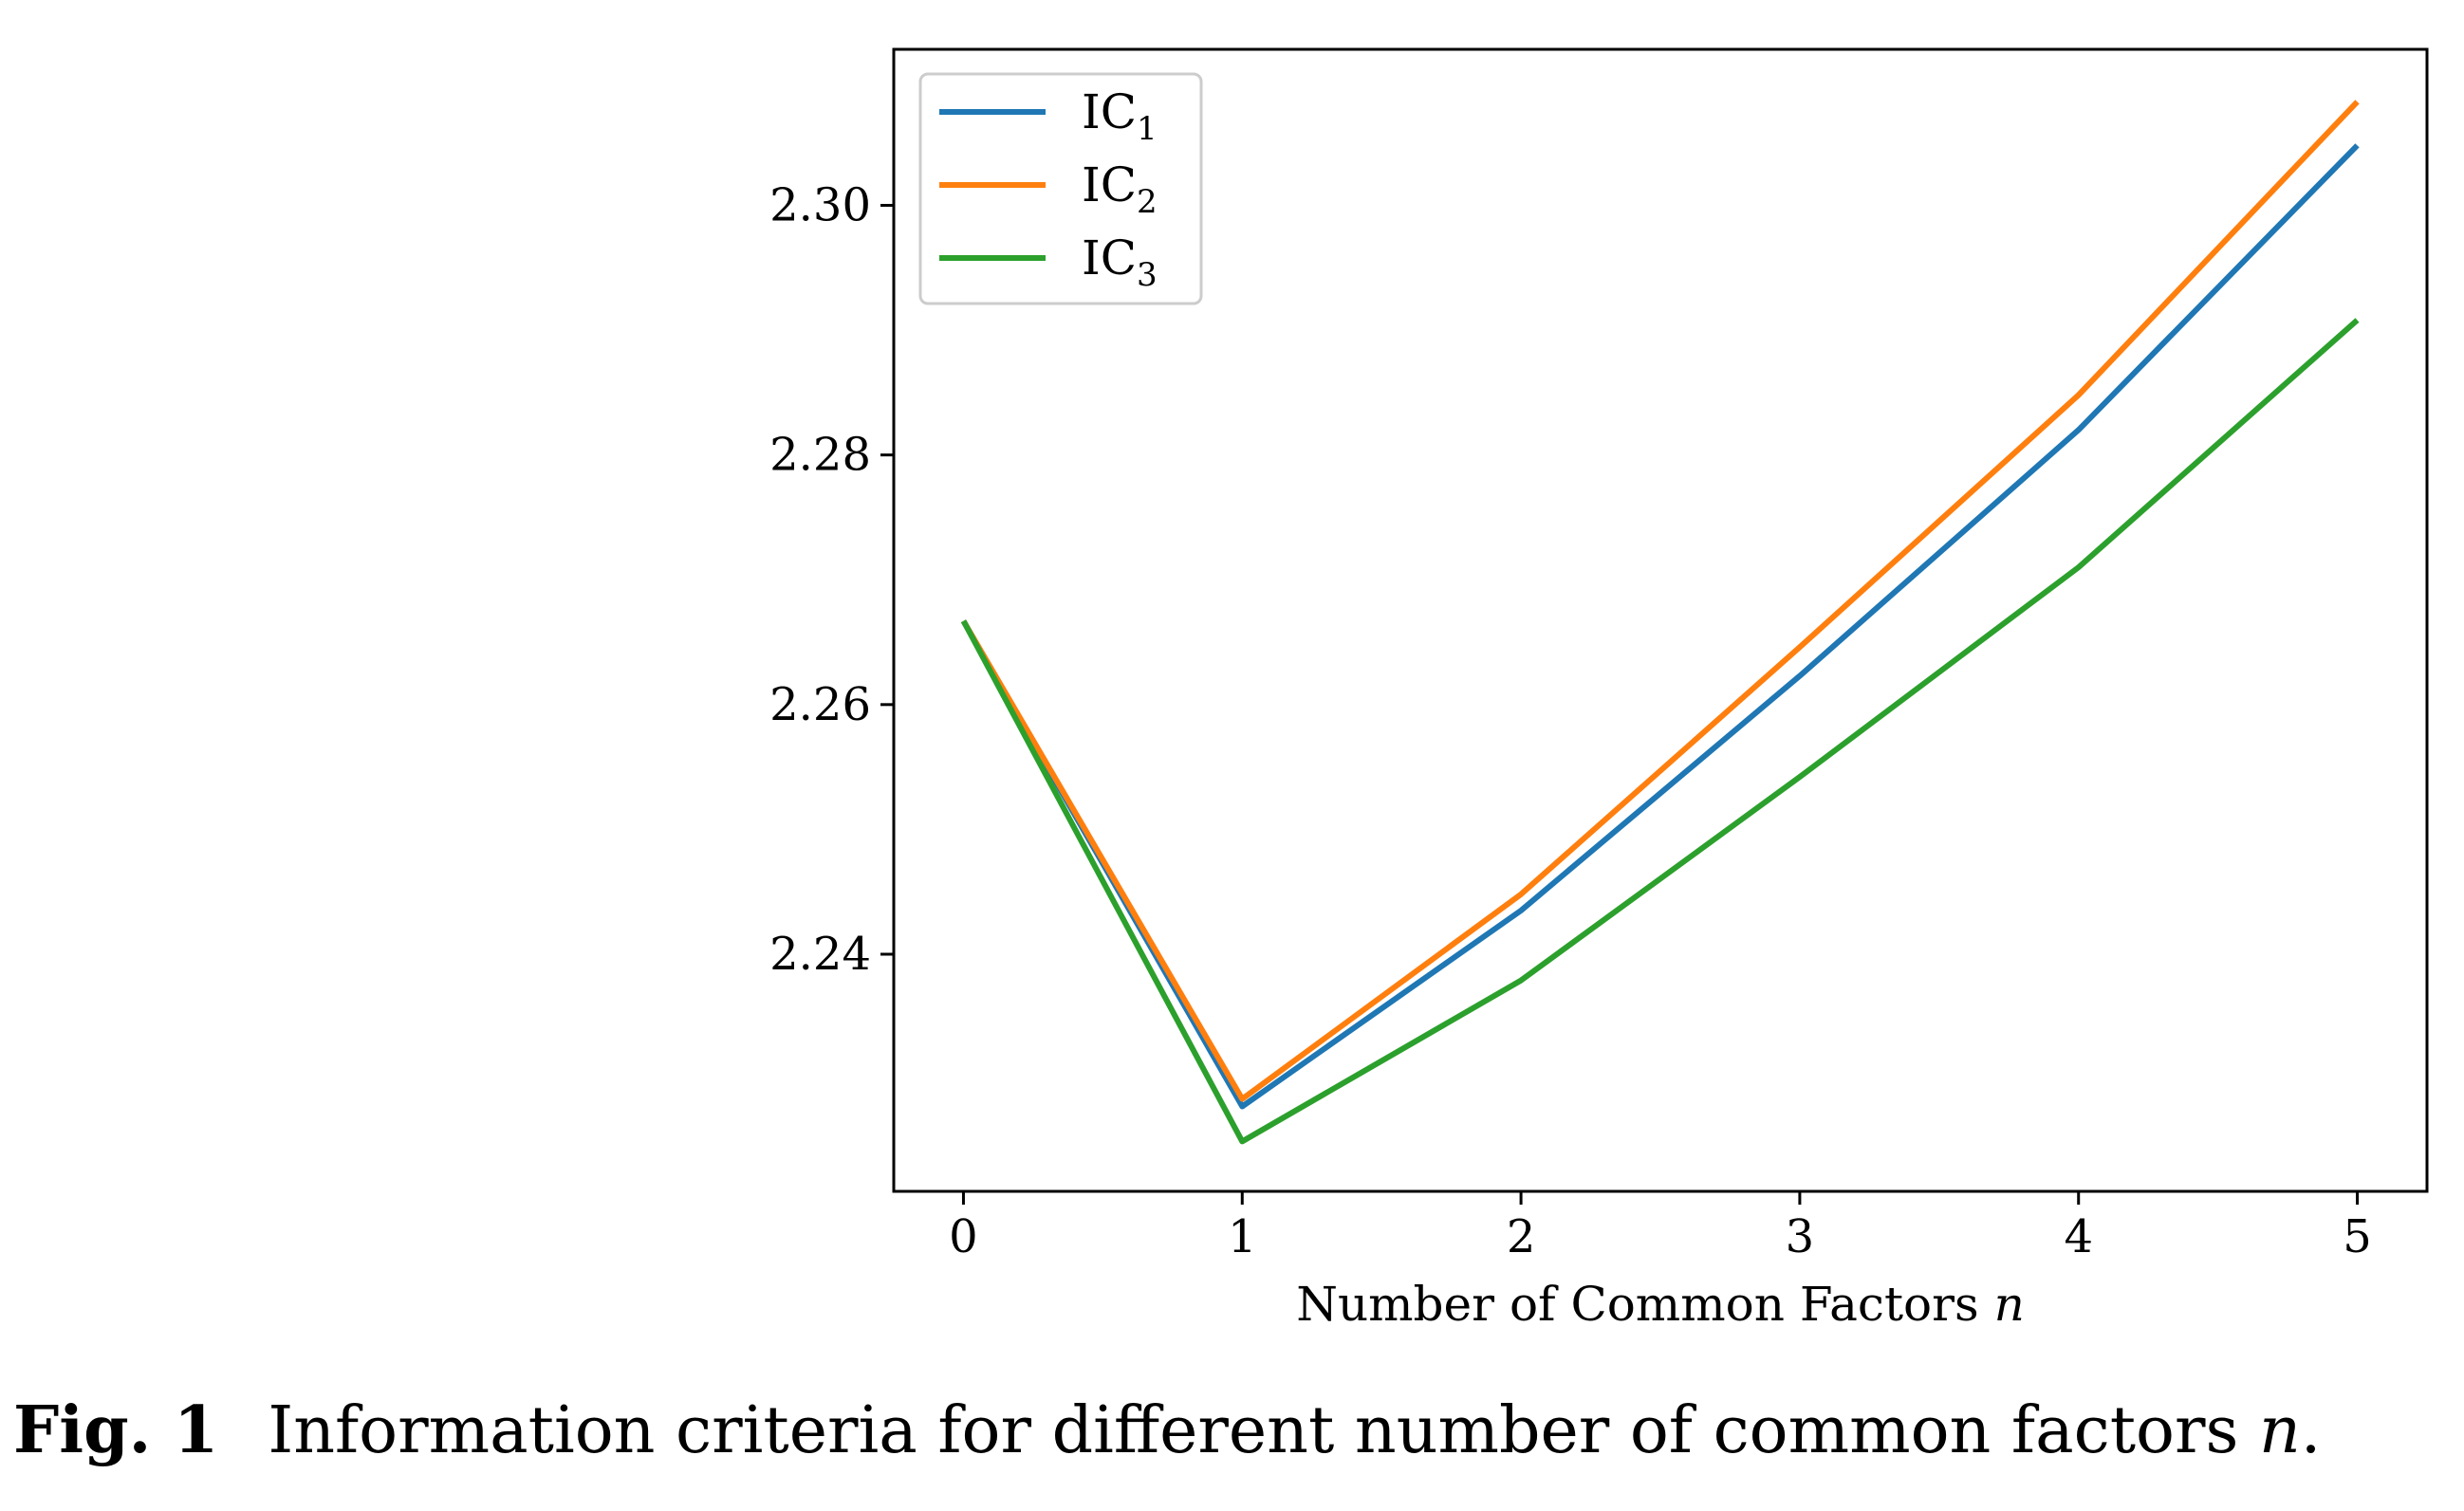 This screenshot has height=1511, width=2464. Describe the element at coordinates (1242, 1236) in the screenshot. I see `x-tick-label: 1` at that location.